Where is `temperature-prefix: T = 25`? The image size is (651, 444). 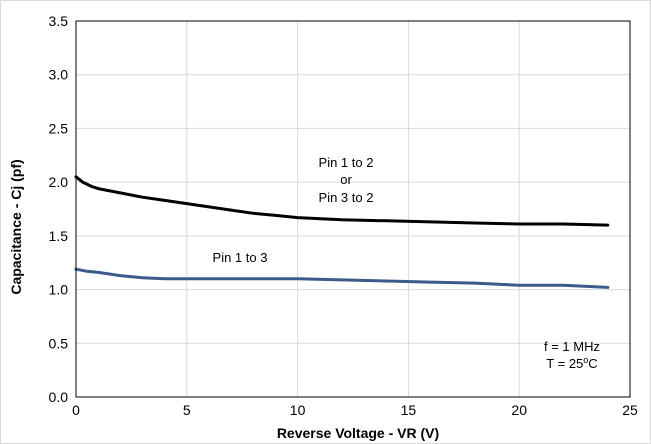 temperature-prefix: T = 25 is located at coordinates (564, 363).